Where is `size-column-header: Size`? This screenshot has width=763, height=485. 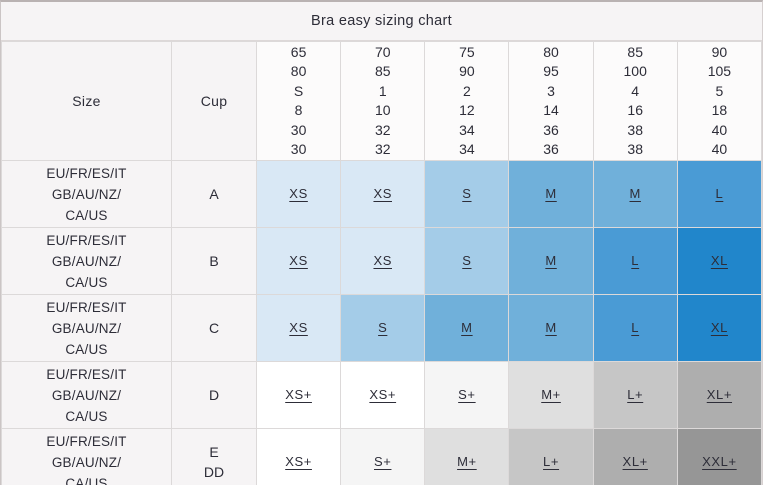
size-column-header: Size is located at coordinates (86, 101).